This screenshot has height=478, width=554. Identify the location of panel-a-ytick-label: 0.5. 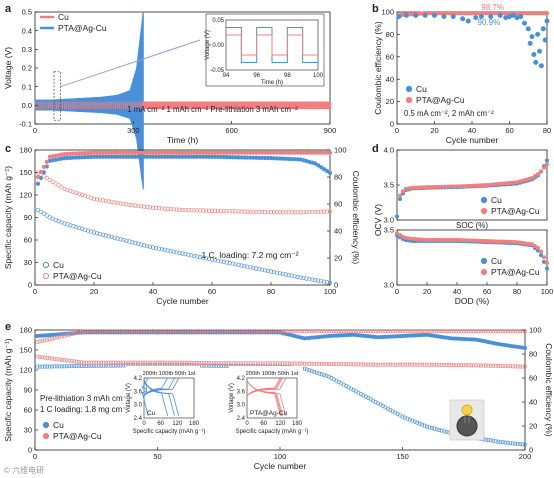
(27, 12).